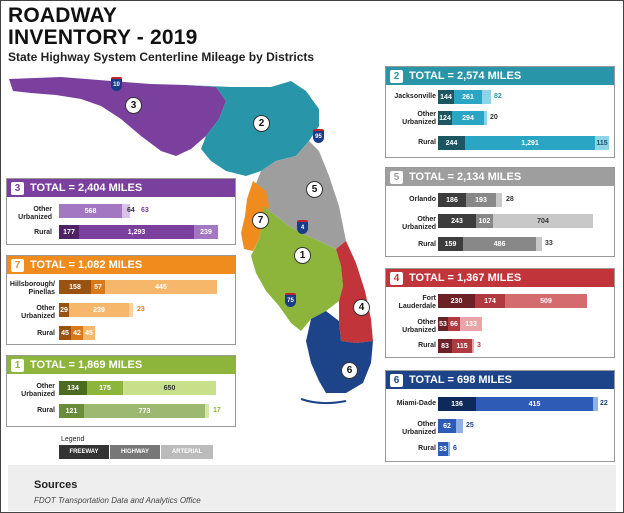  I want to click on arterial-bar: 509, so click(546, 301).